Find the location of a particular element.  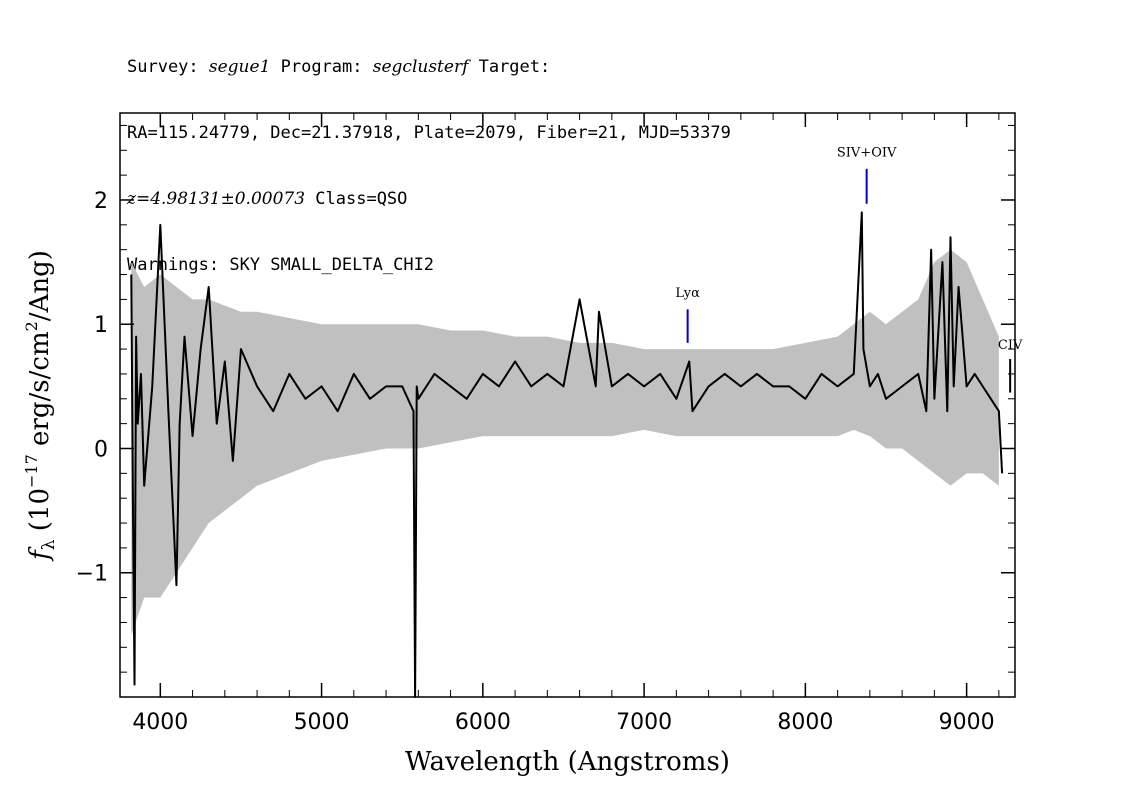

x-tick-label-1: 5000 is located at coordinates (322, 722).